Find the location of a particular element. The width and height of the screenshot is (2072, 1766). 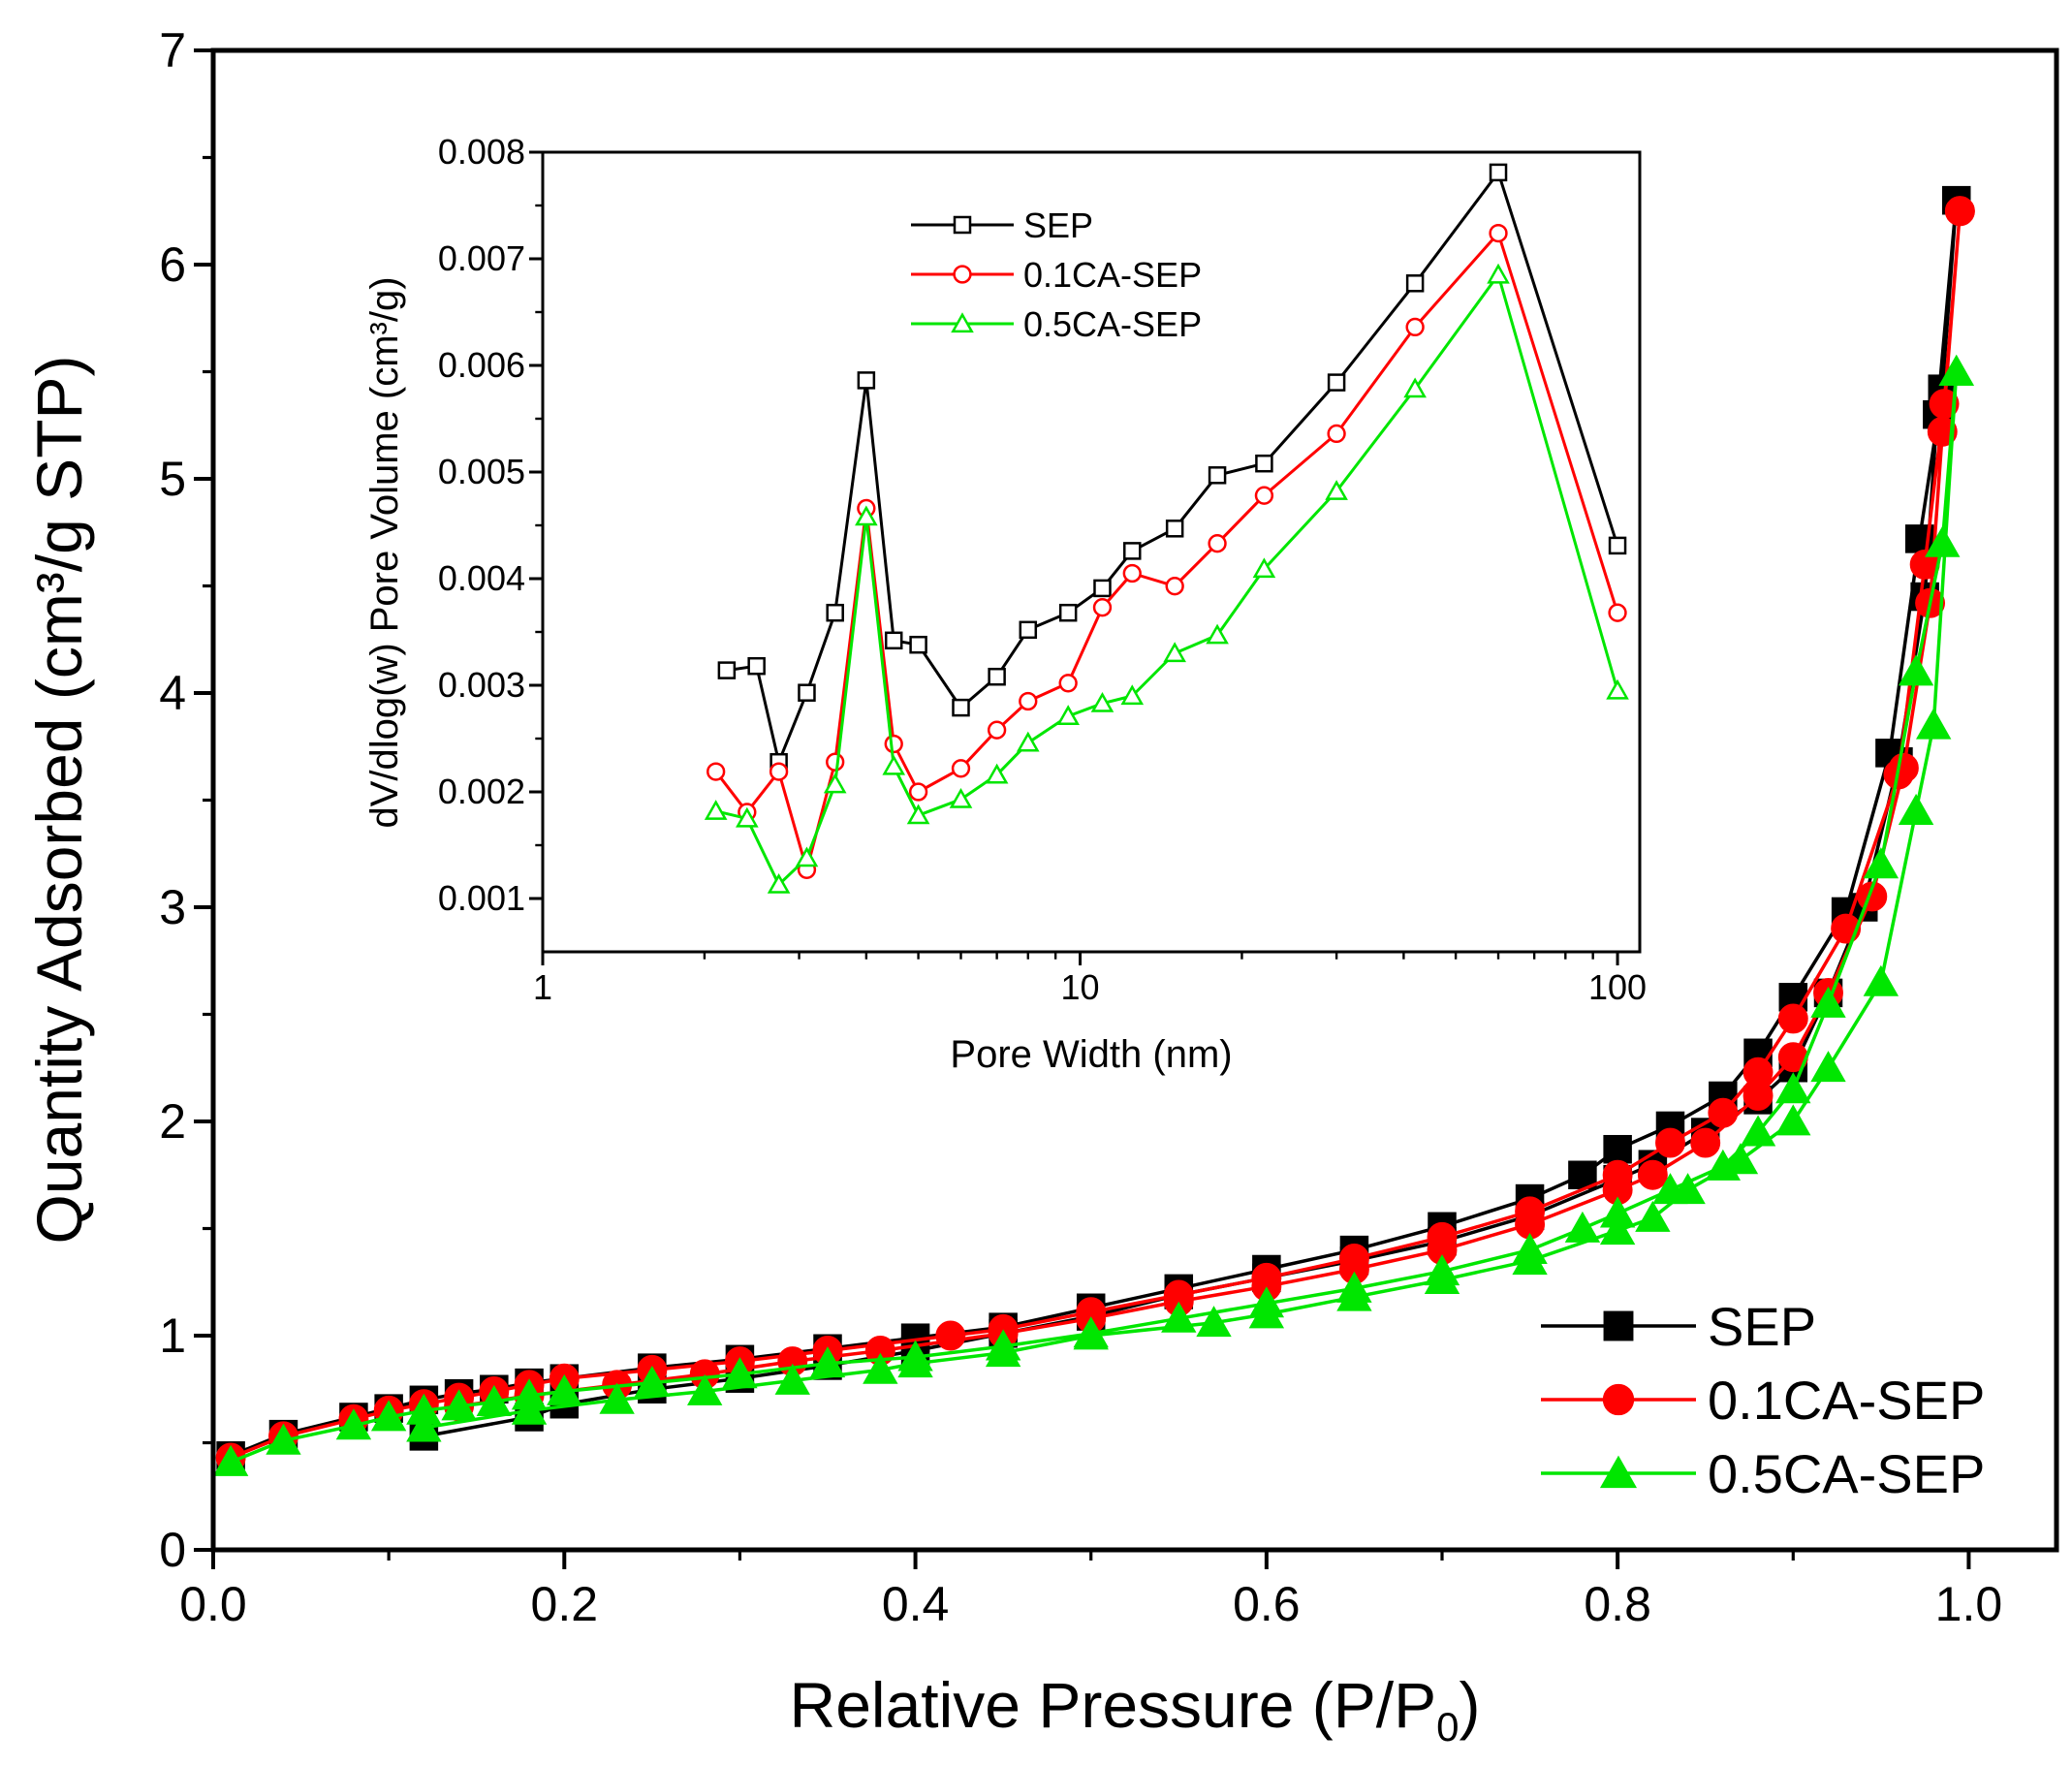

inset-x-tick-label: 1 is located at coordinates (542, 987).